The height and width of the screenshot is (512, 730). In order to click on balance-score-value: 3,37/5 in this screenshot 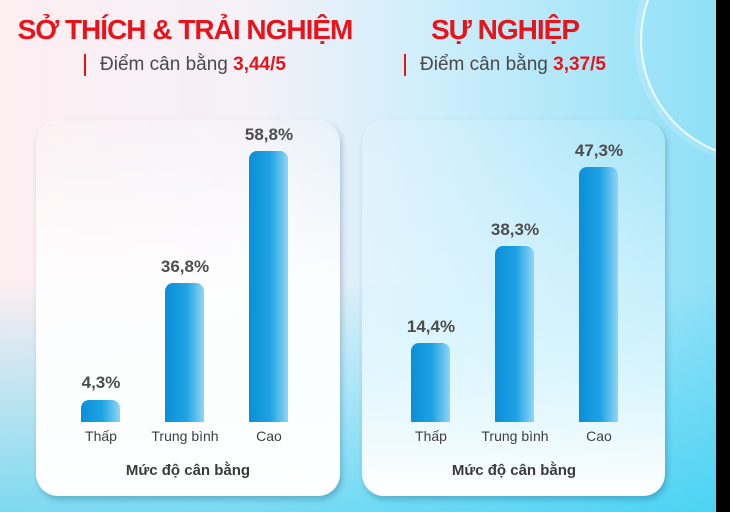, I will do `click(579, 64)`.